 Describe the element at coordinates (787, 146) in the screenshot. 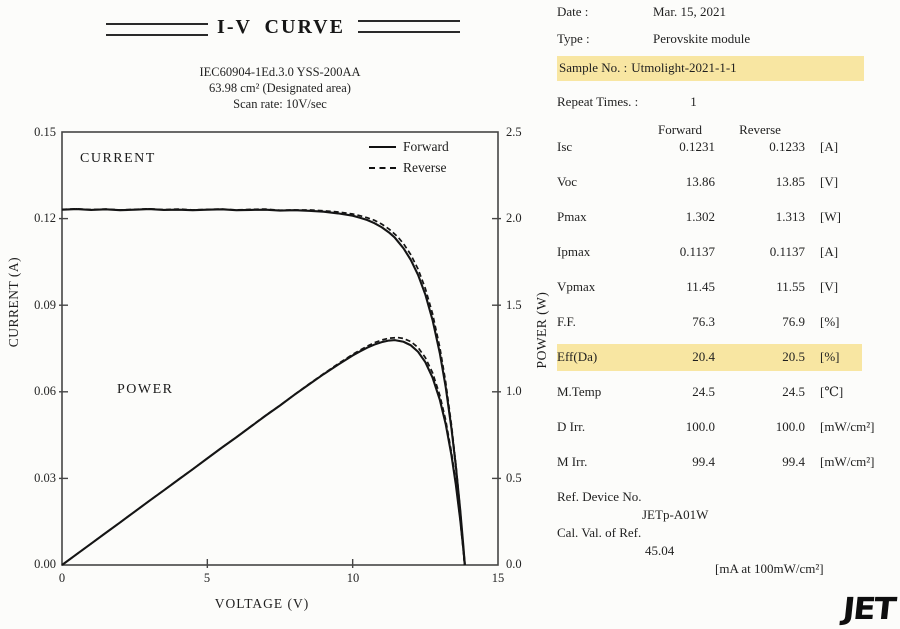

I see `reverse-value: 0.1233` at that location.